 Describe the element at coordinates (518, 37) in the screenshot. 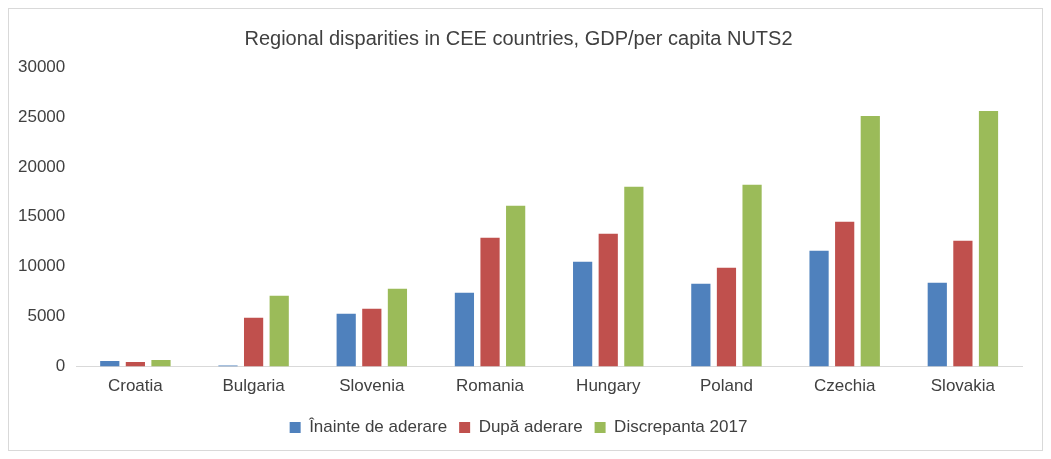

I see `chart-title: Regional disparities in CEE countries, GDP/per capita NUTS2` at that location.